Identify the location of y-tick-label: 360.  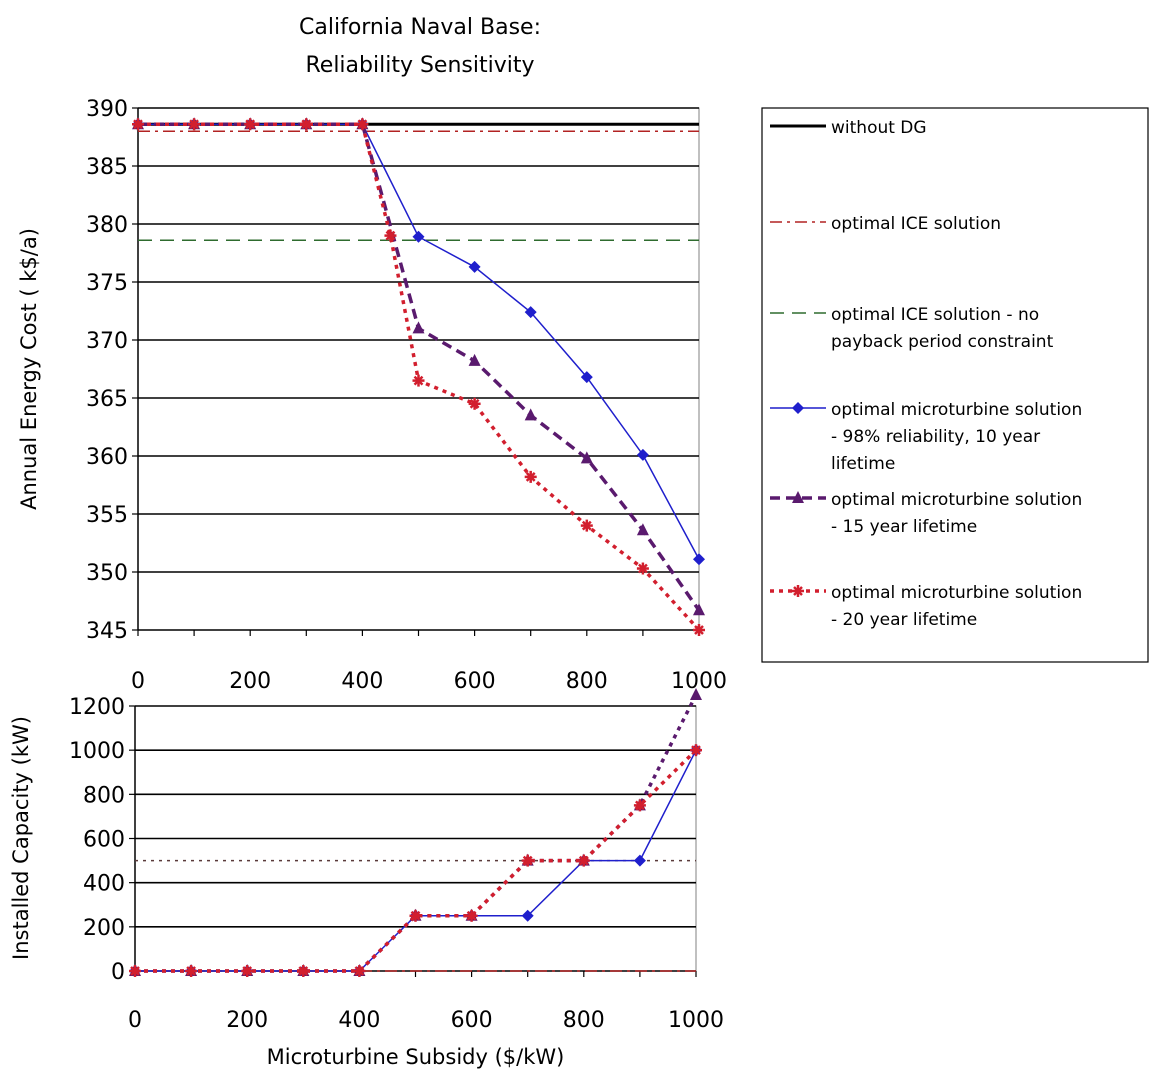
(107, 457).